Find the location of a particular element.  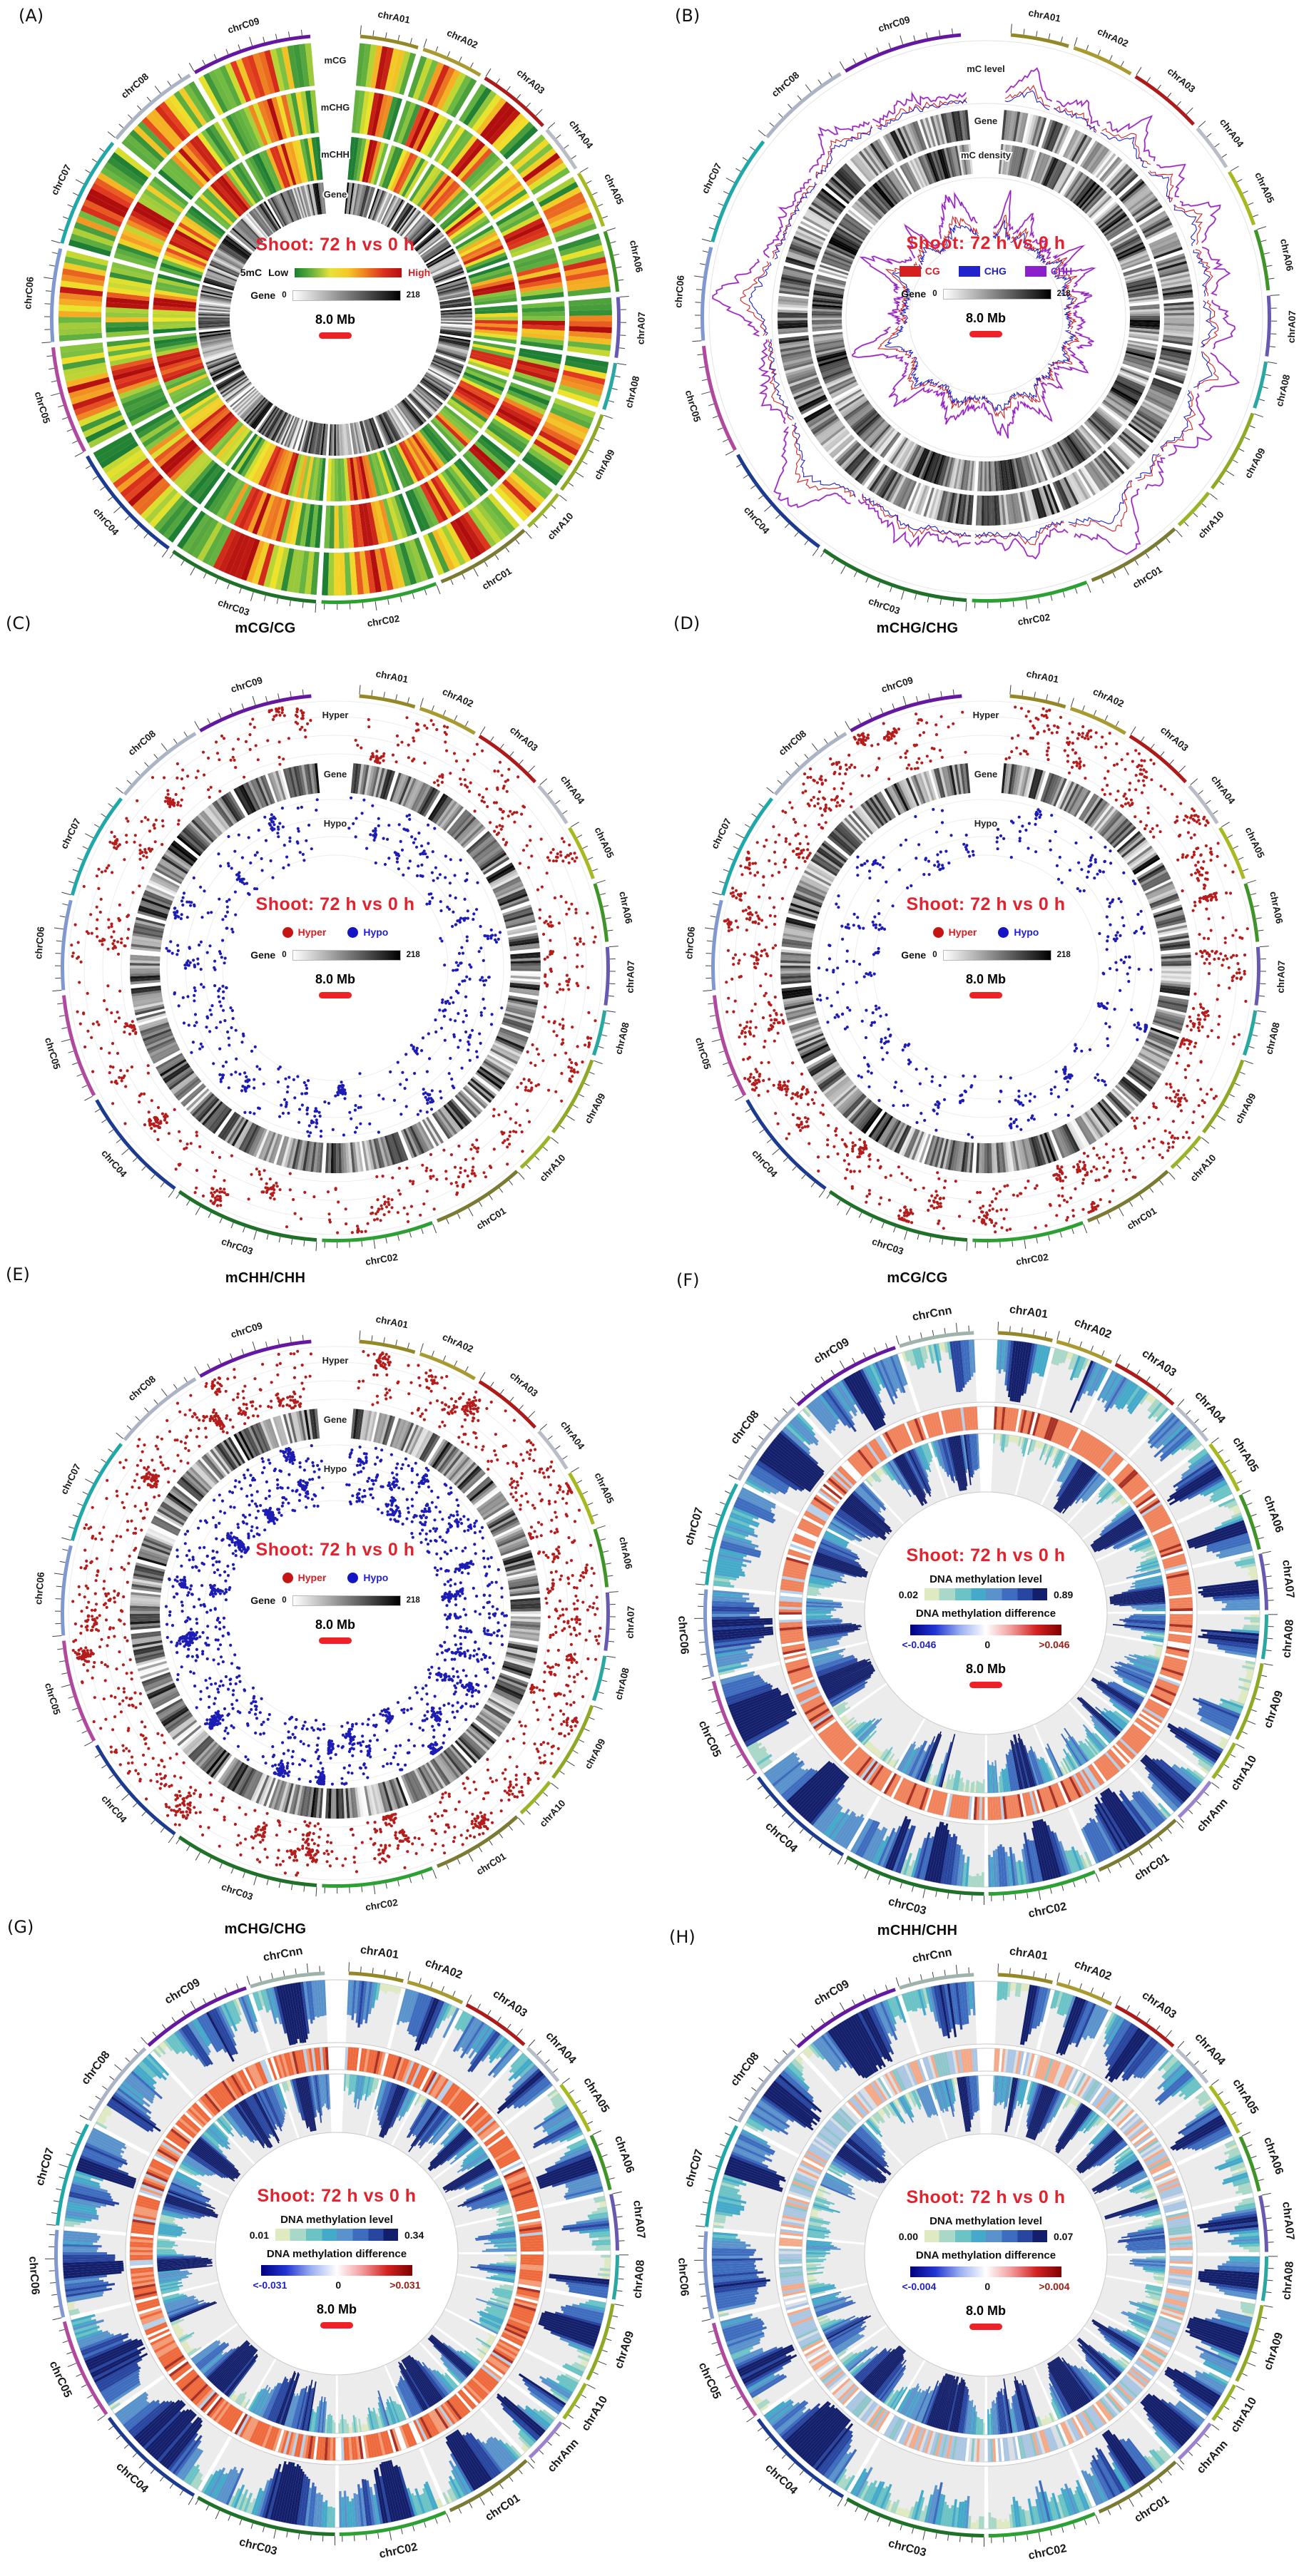

svg-text: chrC03 is located at coordinates (237, 1892).